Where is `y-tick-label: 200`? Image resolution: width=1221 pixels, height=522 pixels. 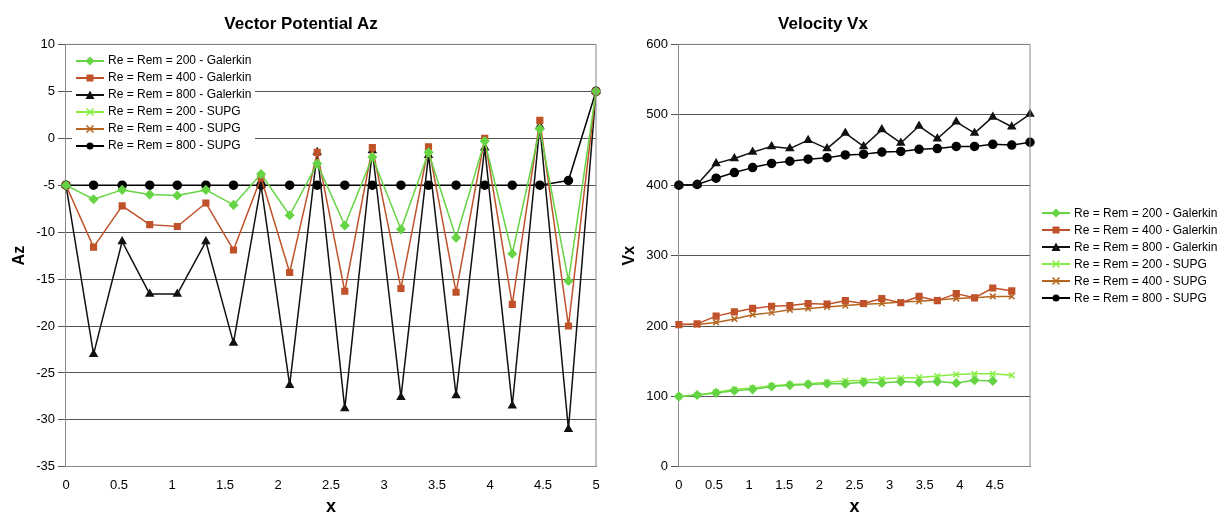 y-tick-label: 200 is located at coordinates (657, 325).